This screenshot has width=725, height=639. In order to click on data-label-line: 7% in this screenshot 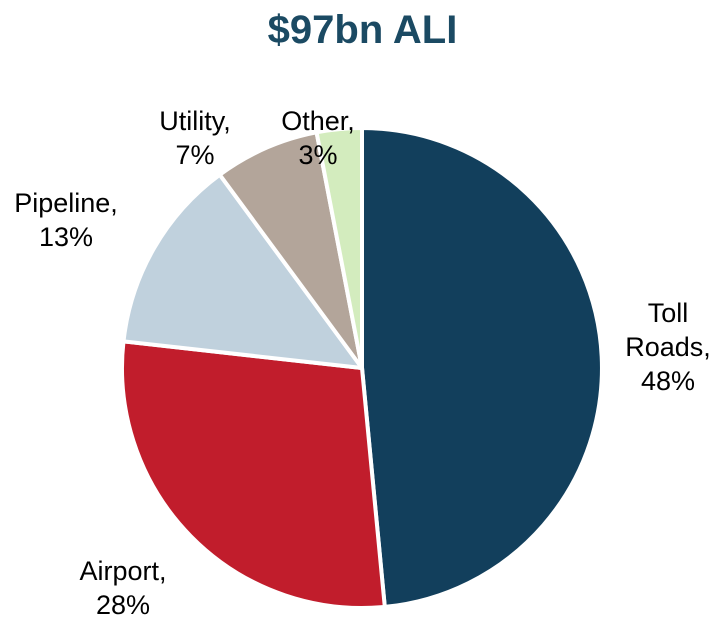, I will do `click(194, 155)`.